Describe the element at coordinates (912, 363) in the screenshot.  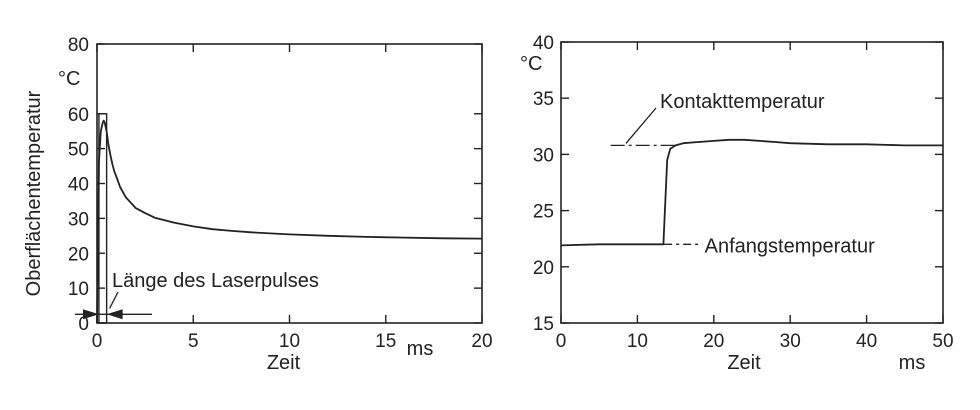
I see `right-x-unit: ms` at that location.